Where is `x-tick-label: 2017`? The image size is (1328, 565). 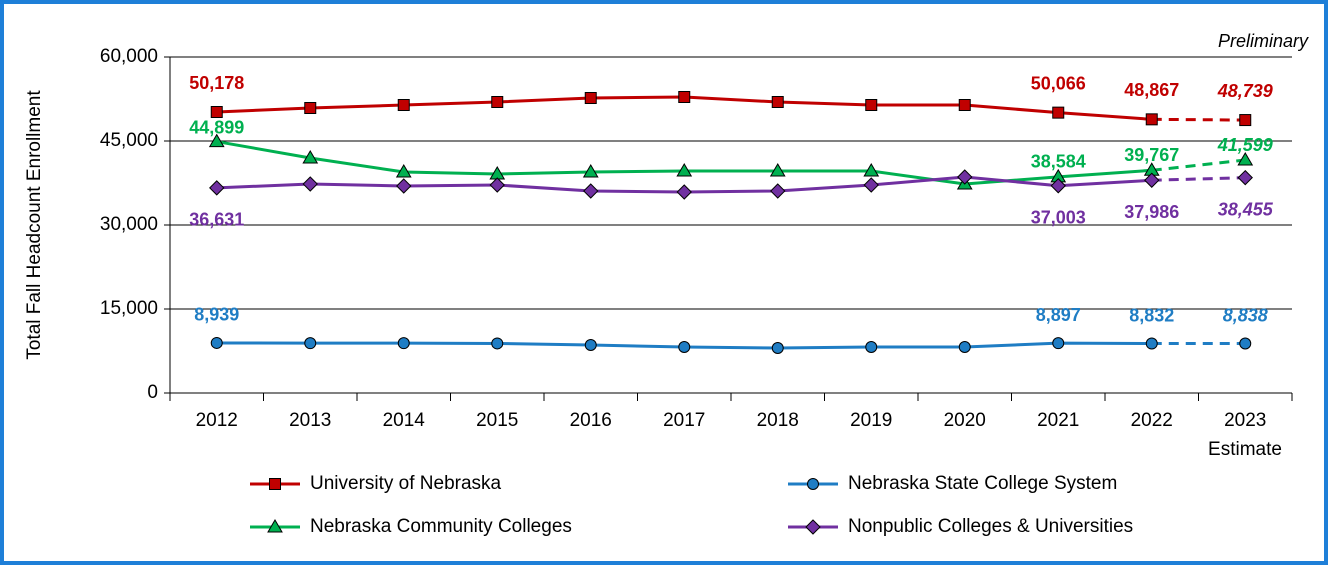
x-tick-label: 2017 is located at coordinates (684, 420).